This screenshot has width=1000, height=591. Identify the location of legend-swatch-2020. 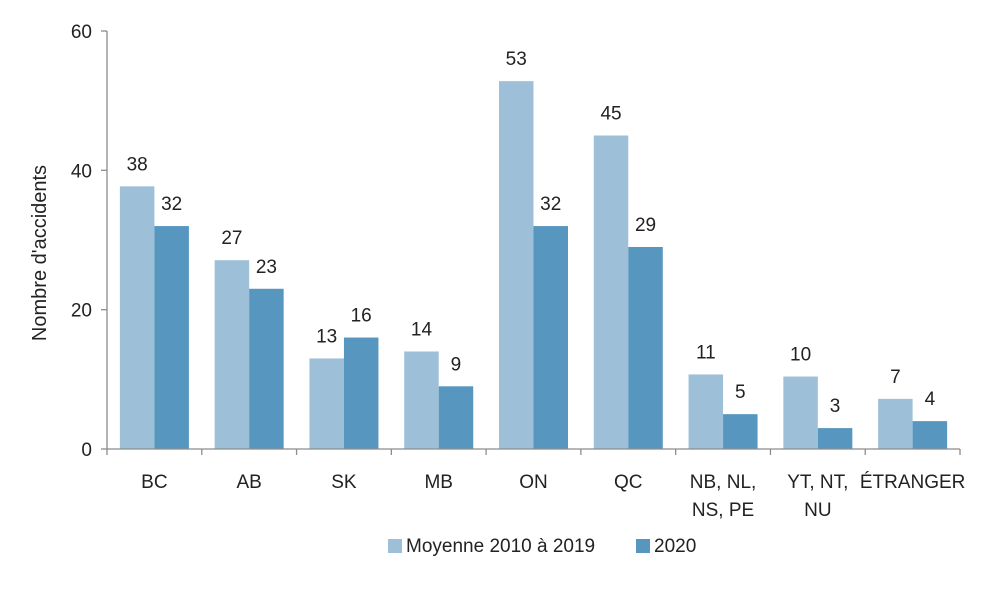
(643, 546).